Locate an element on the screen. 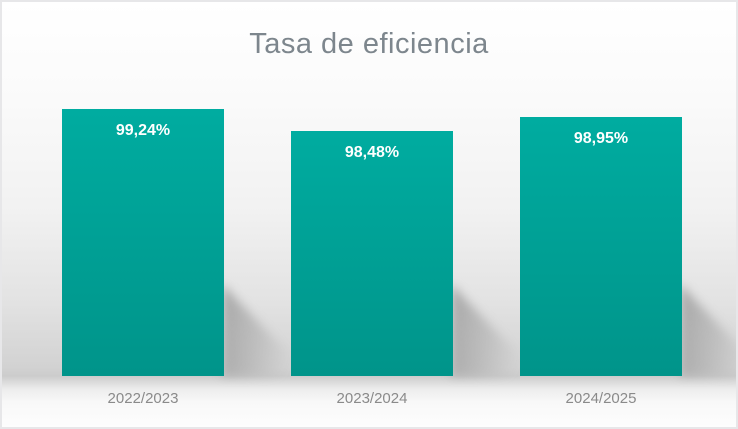  data-label: 99,24% is located at coordinates (143, 130).